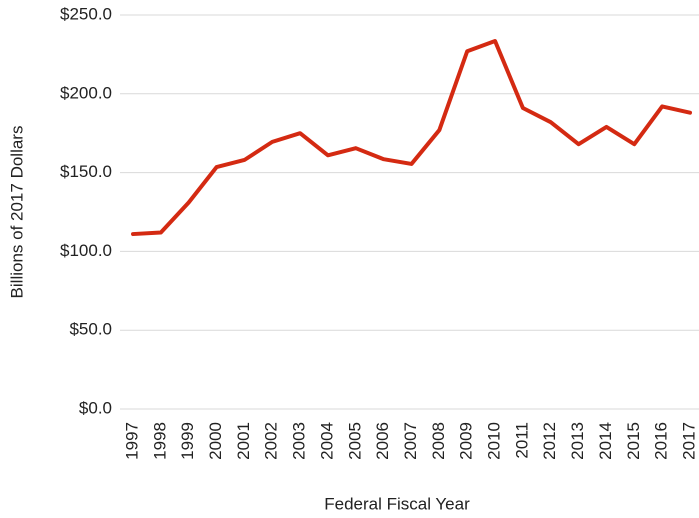 The width and height of the screenshot is (699, 518). Describe the element at coordinates (382, 441) in the screenshot. I see `x-tick-label: 2006` at that location.